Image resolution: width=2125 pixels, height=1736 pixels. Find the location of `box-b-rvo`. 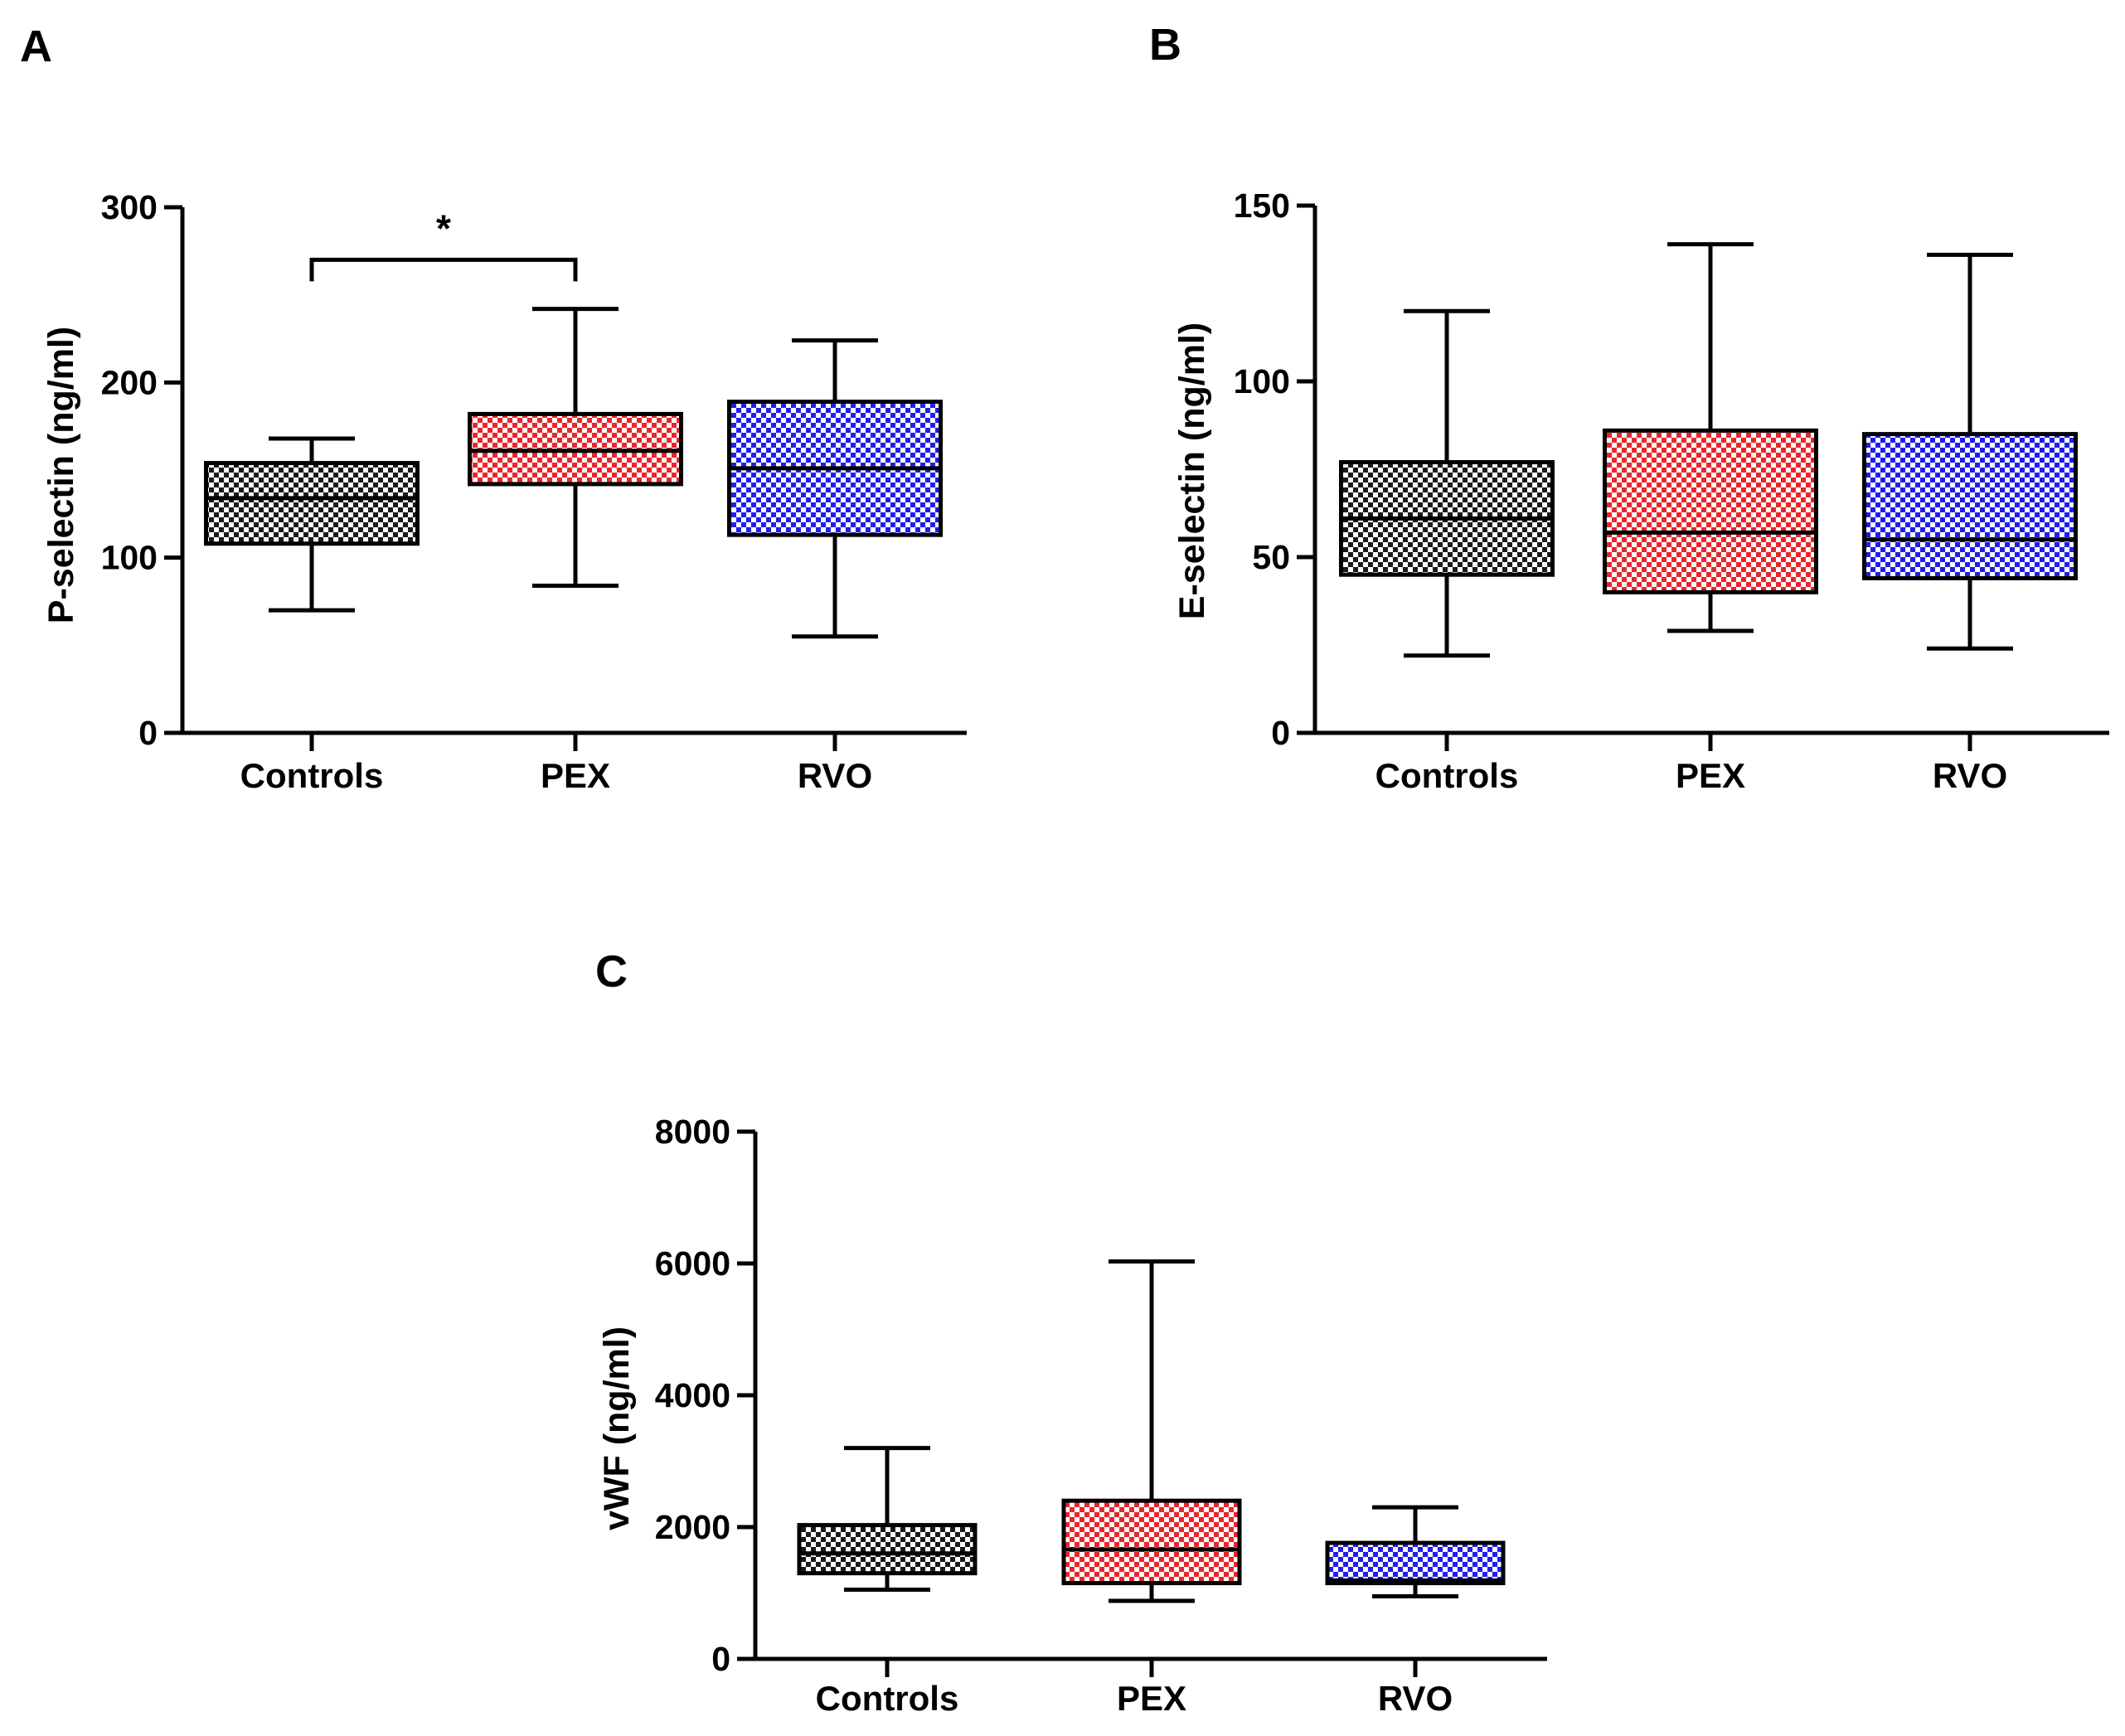

box-b-rvo is located at coordinates (1970, 452).